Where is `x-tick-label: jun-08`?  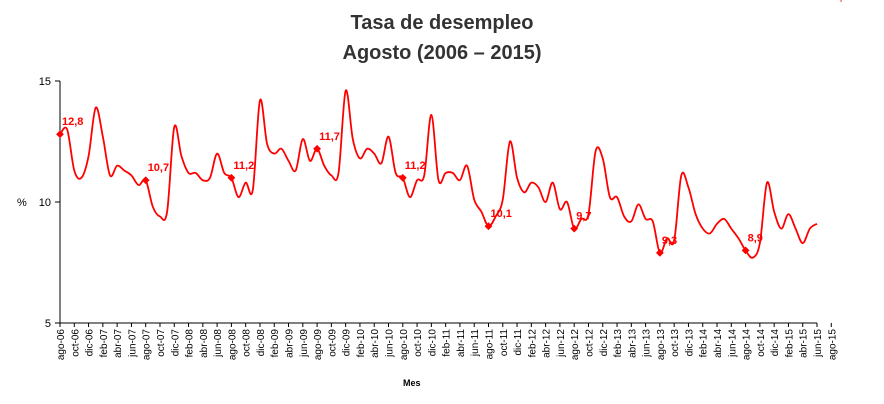
x-tick-label: jun-08 is located at coordinates (218, 343).